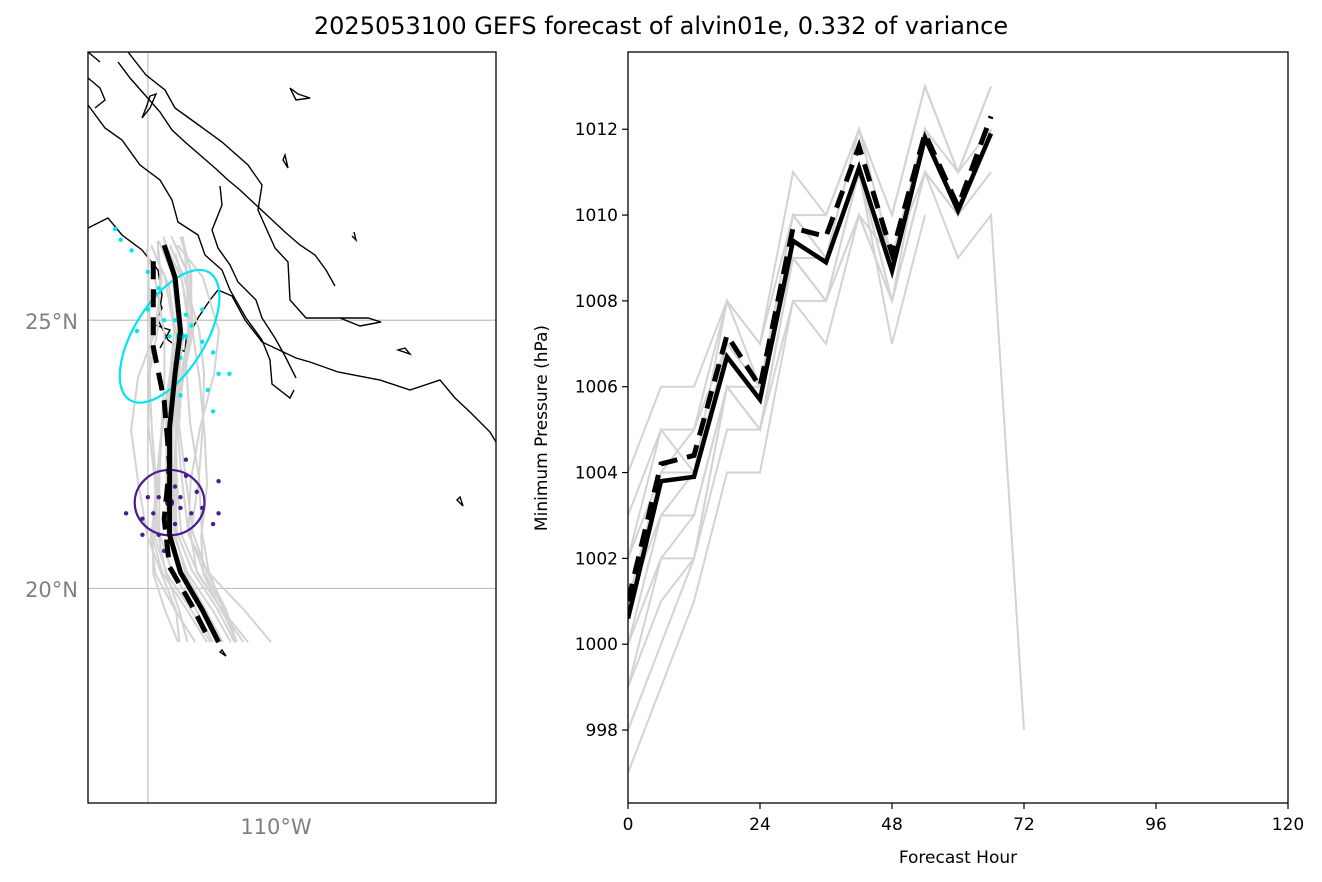 This screenshot has height=882, width=1322. What do you see at coordinates (602, 731) in the screenshot?
I see `y-tick-label: 998` at bounding box center [602, 731].